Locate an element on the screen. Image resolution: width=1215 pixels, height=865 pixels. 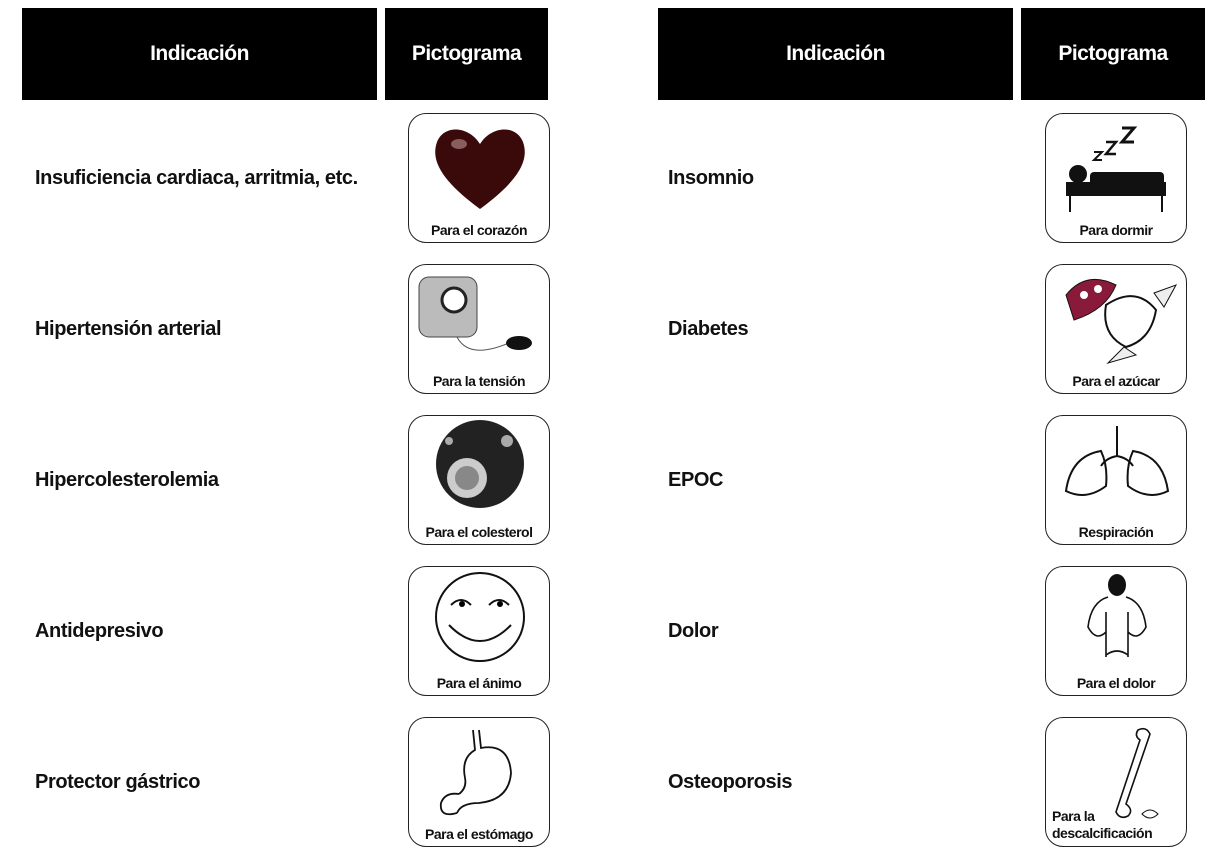
pictogram: Para dormir is located at coordinates (1116, 178).